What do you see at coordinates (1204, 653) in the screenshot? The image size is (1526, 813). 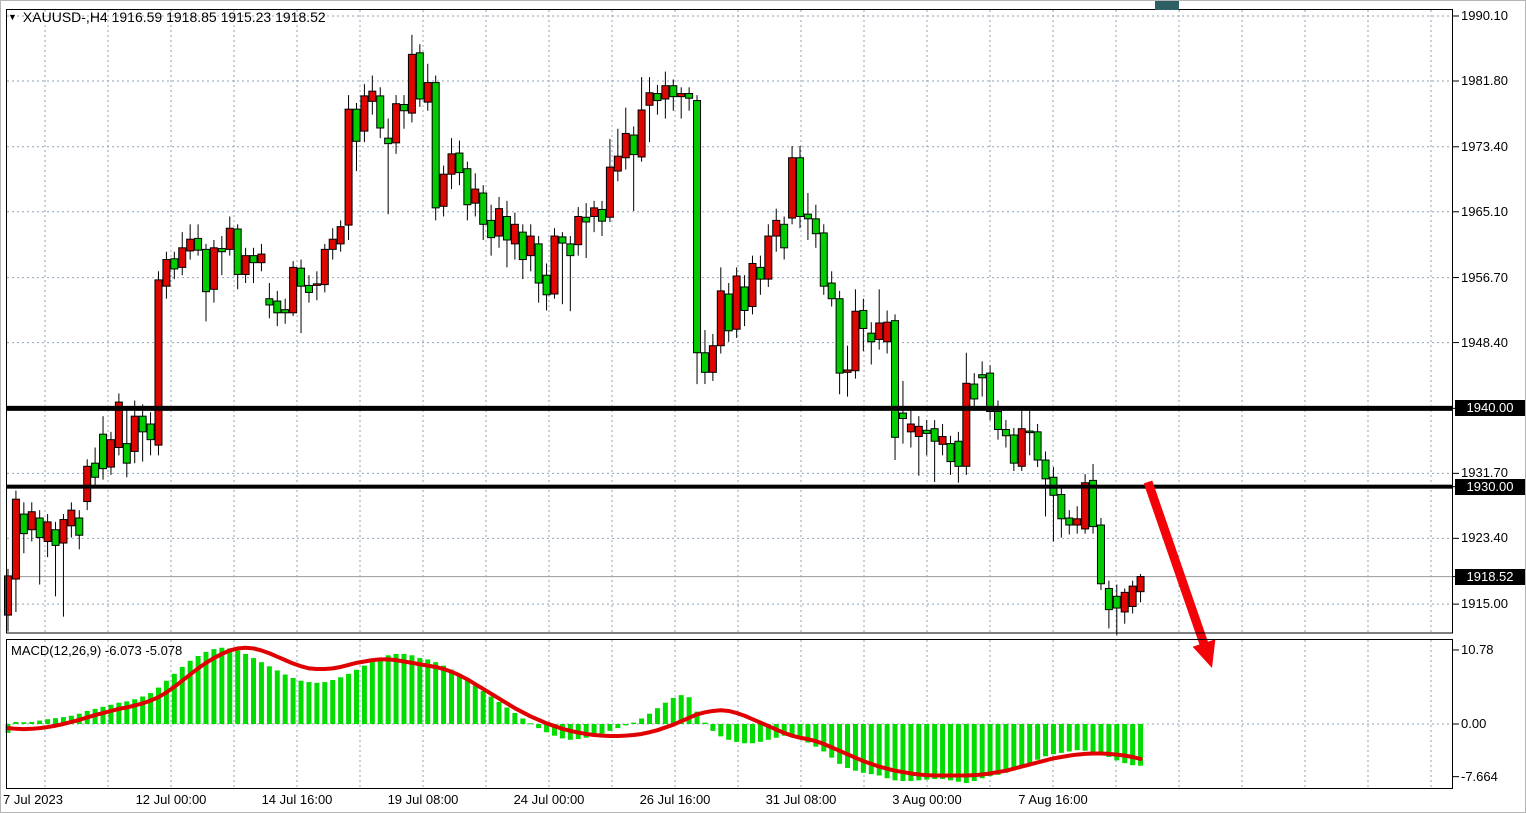 I see `trend-arrow-head` at bounding box center [1204, 653].